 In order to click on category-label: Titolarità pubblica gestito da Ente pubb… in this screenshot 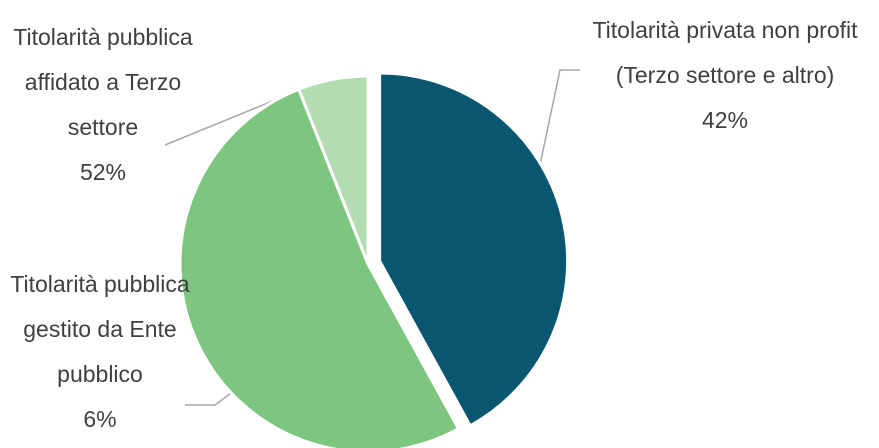, I will do `click(100, 329)`.